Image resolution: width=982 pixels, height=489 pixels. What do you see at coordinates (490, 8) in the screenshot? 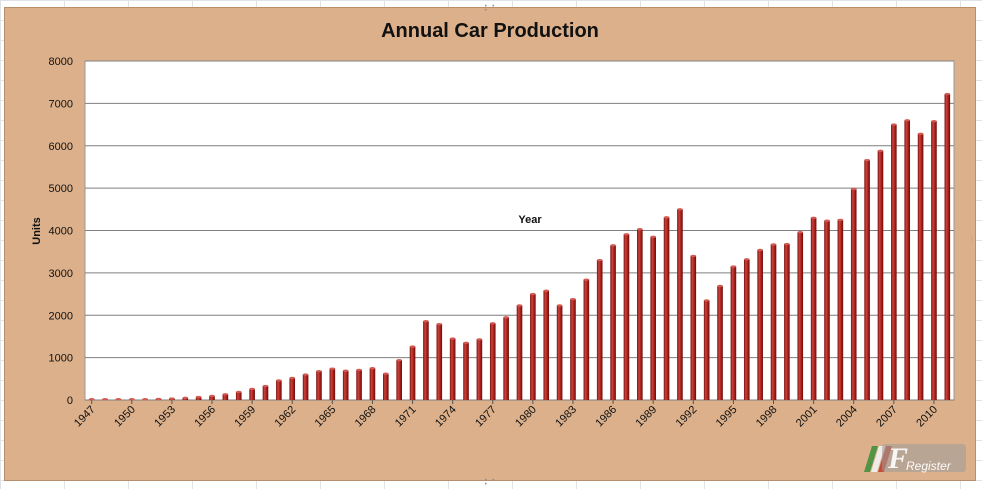
I see `resize-handle-top: • • •` at bounding box center [490, 8].